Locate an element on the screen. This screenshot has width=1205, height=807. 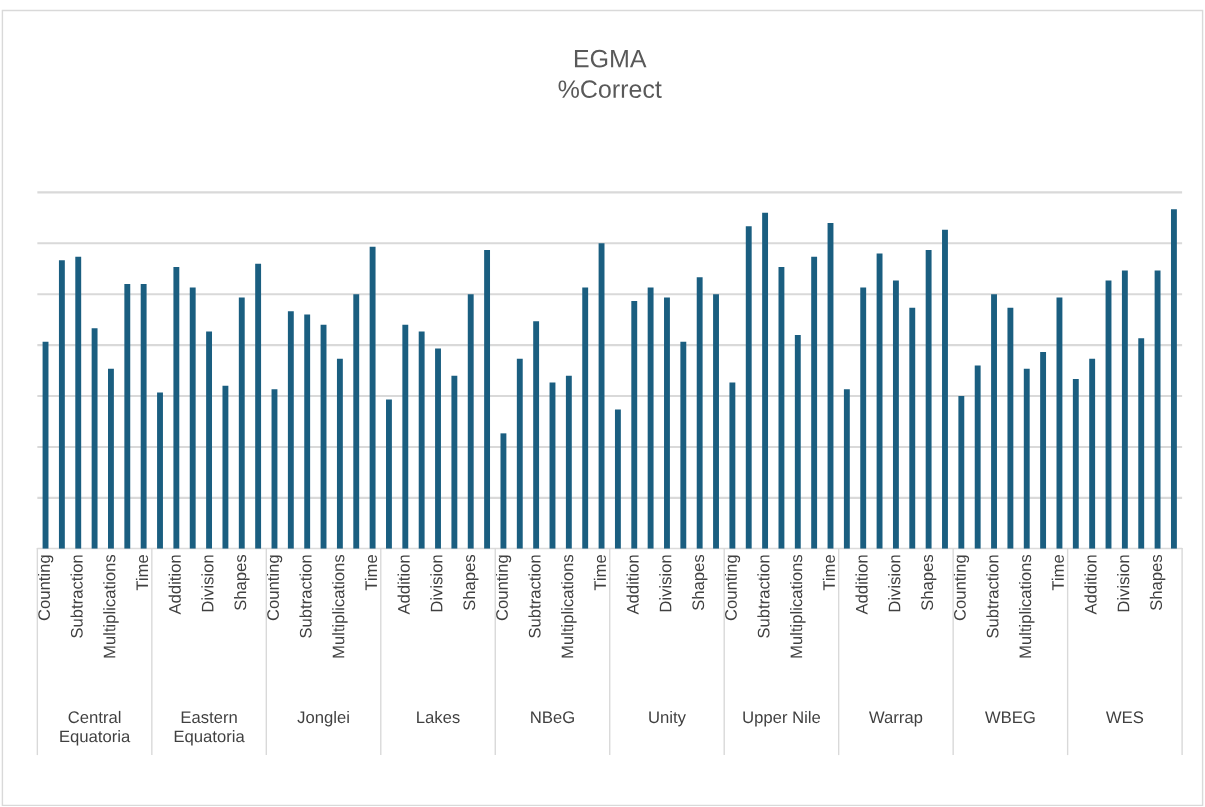
text: Warrap is located at coordinates (895, 719).